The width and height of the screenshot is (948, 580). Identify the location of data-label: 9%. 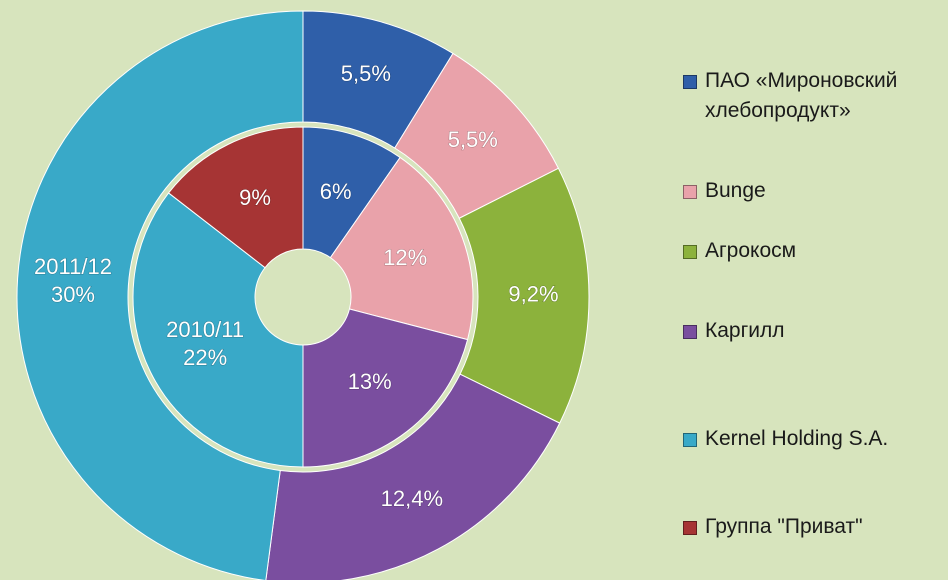
(255, 197).